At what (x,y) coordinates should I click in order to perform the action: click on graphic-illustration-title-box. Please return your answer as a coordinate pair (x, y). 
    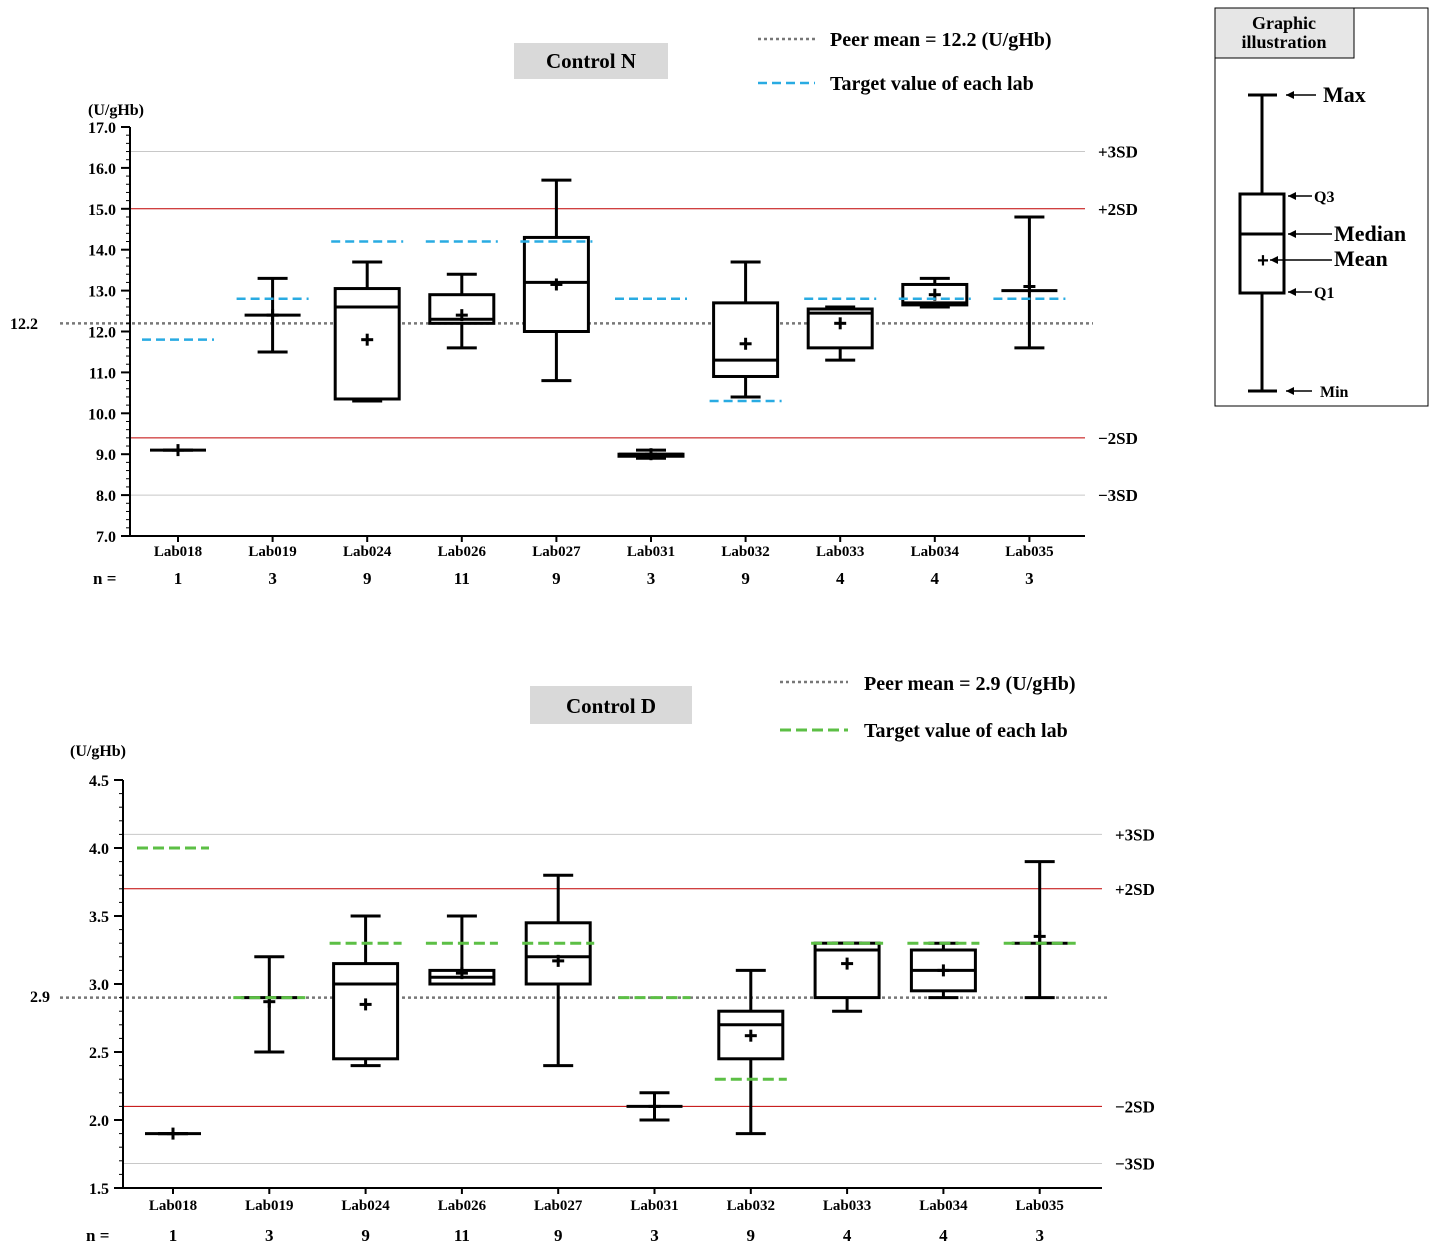
    Looking at the image, I should click on (1284, 33).